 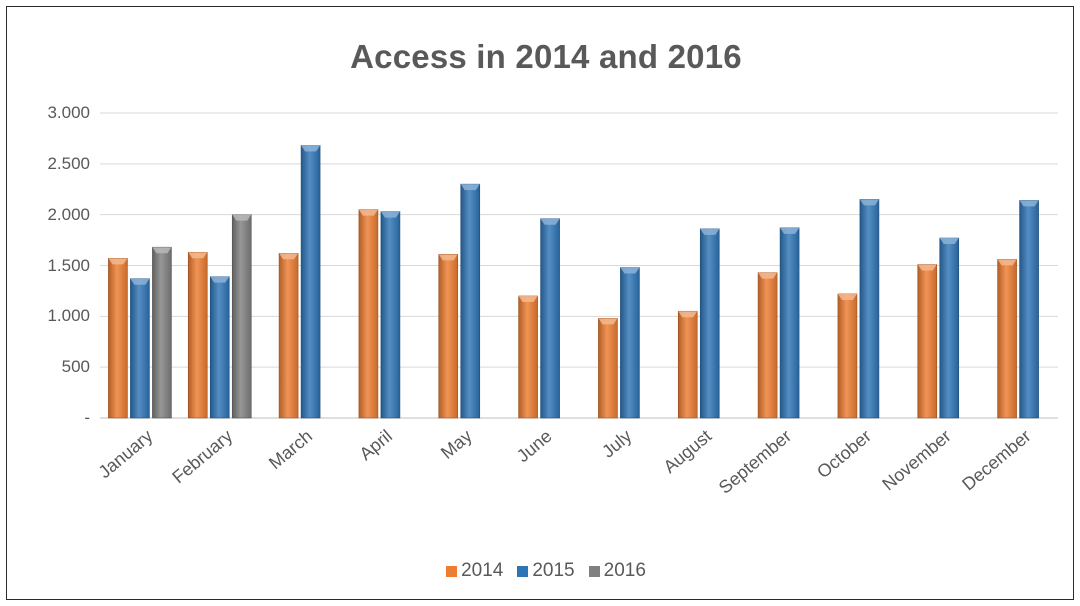 I want to click on bar-2015-july, so click(x=630, y=343).